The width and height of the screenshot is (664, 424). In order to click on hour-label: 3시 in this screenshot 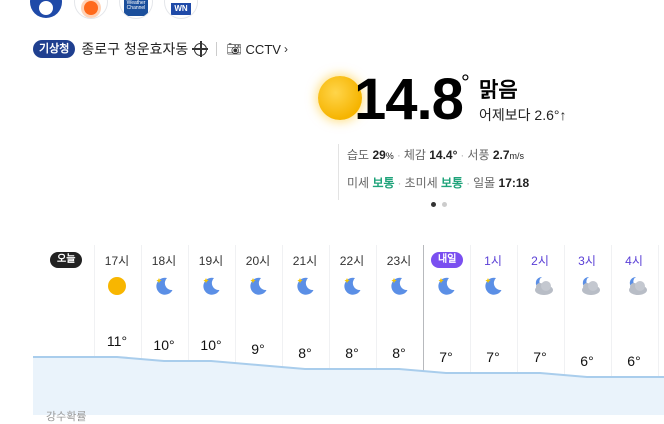, I will do `click(587, 261)`.